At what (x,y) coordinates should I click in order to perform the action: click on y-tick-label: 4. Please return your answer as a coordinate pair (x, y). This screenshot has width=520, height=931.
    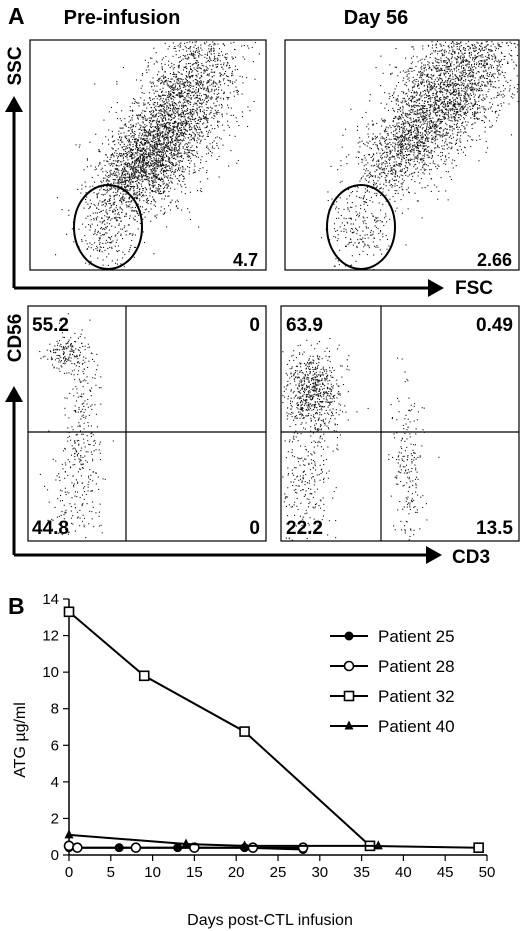
    Looking at the image, I should click on (55, 782).